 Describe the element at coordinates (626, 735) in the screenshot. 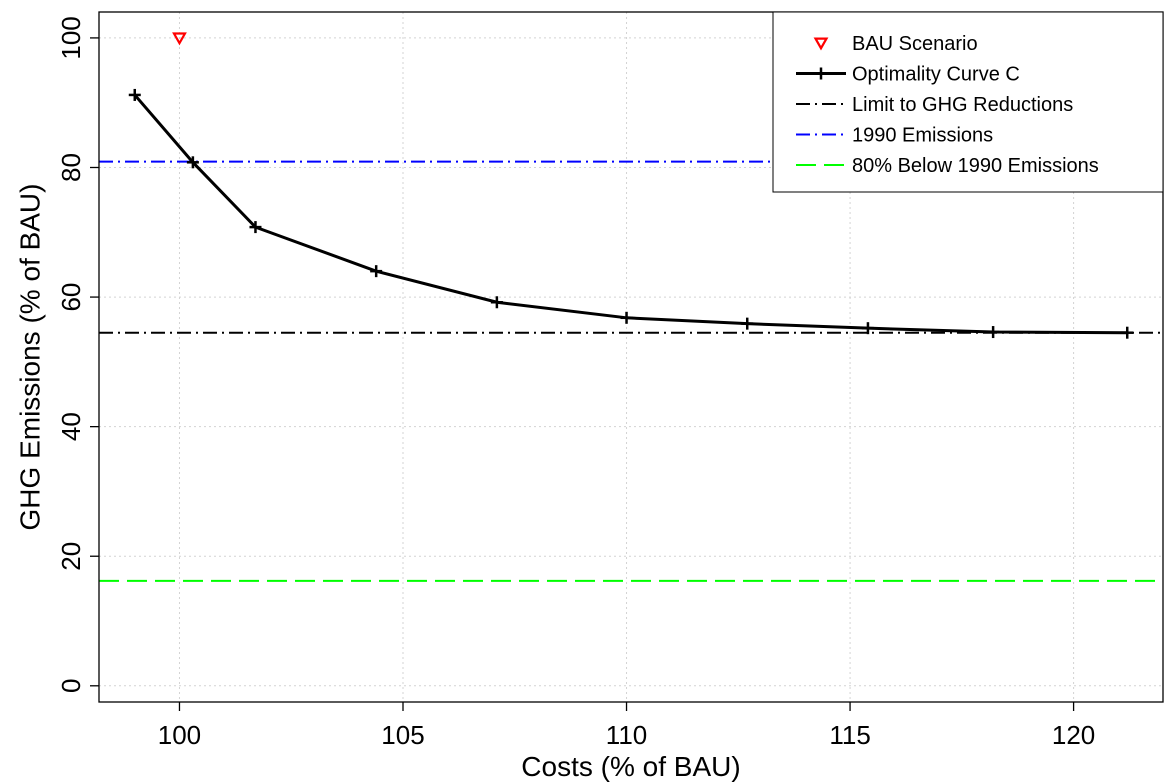

I see `x-tick-label: 110` at that location.